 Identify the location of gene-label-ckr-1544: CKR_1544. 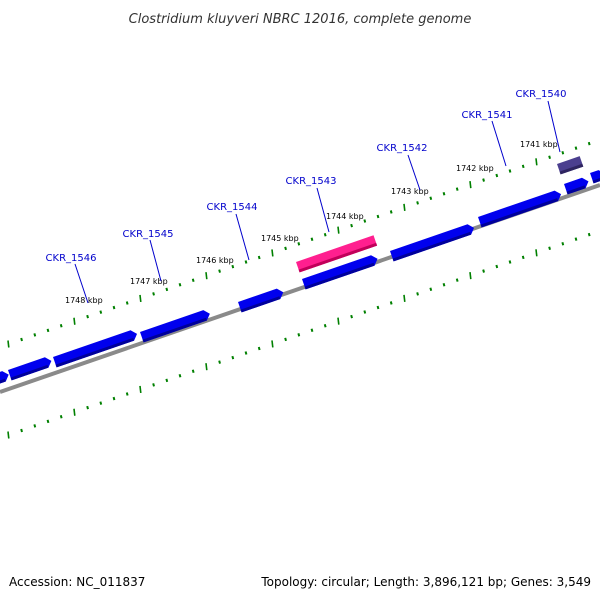
(232, 207).